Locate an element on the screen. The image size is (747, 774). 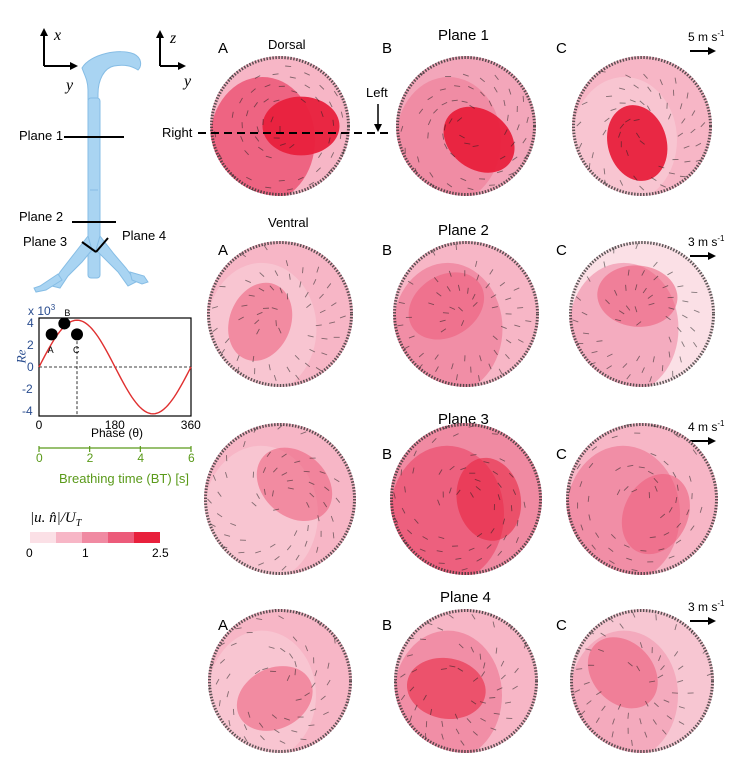
x2-tick-2: 4 is located at coordinates (141, 458).